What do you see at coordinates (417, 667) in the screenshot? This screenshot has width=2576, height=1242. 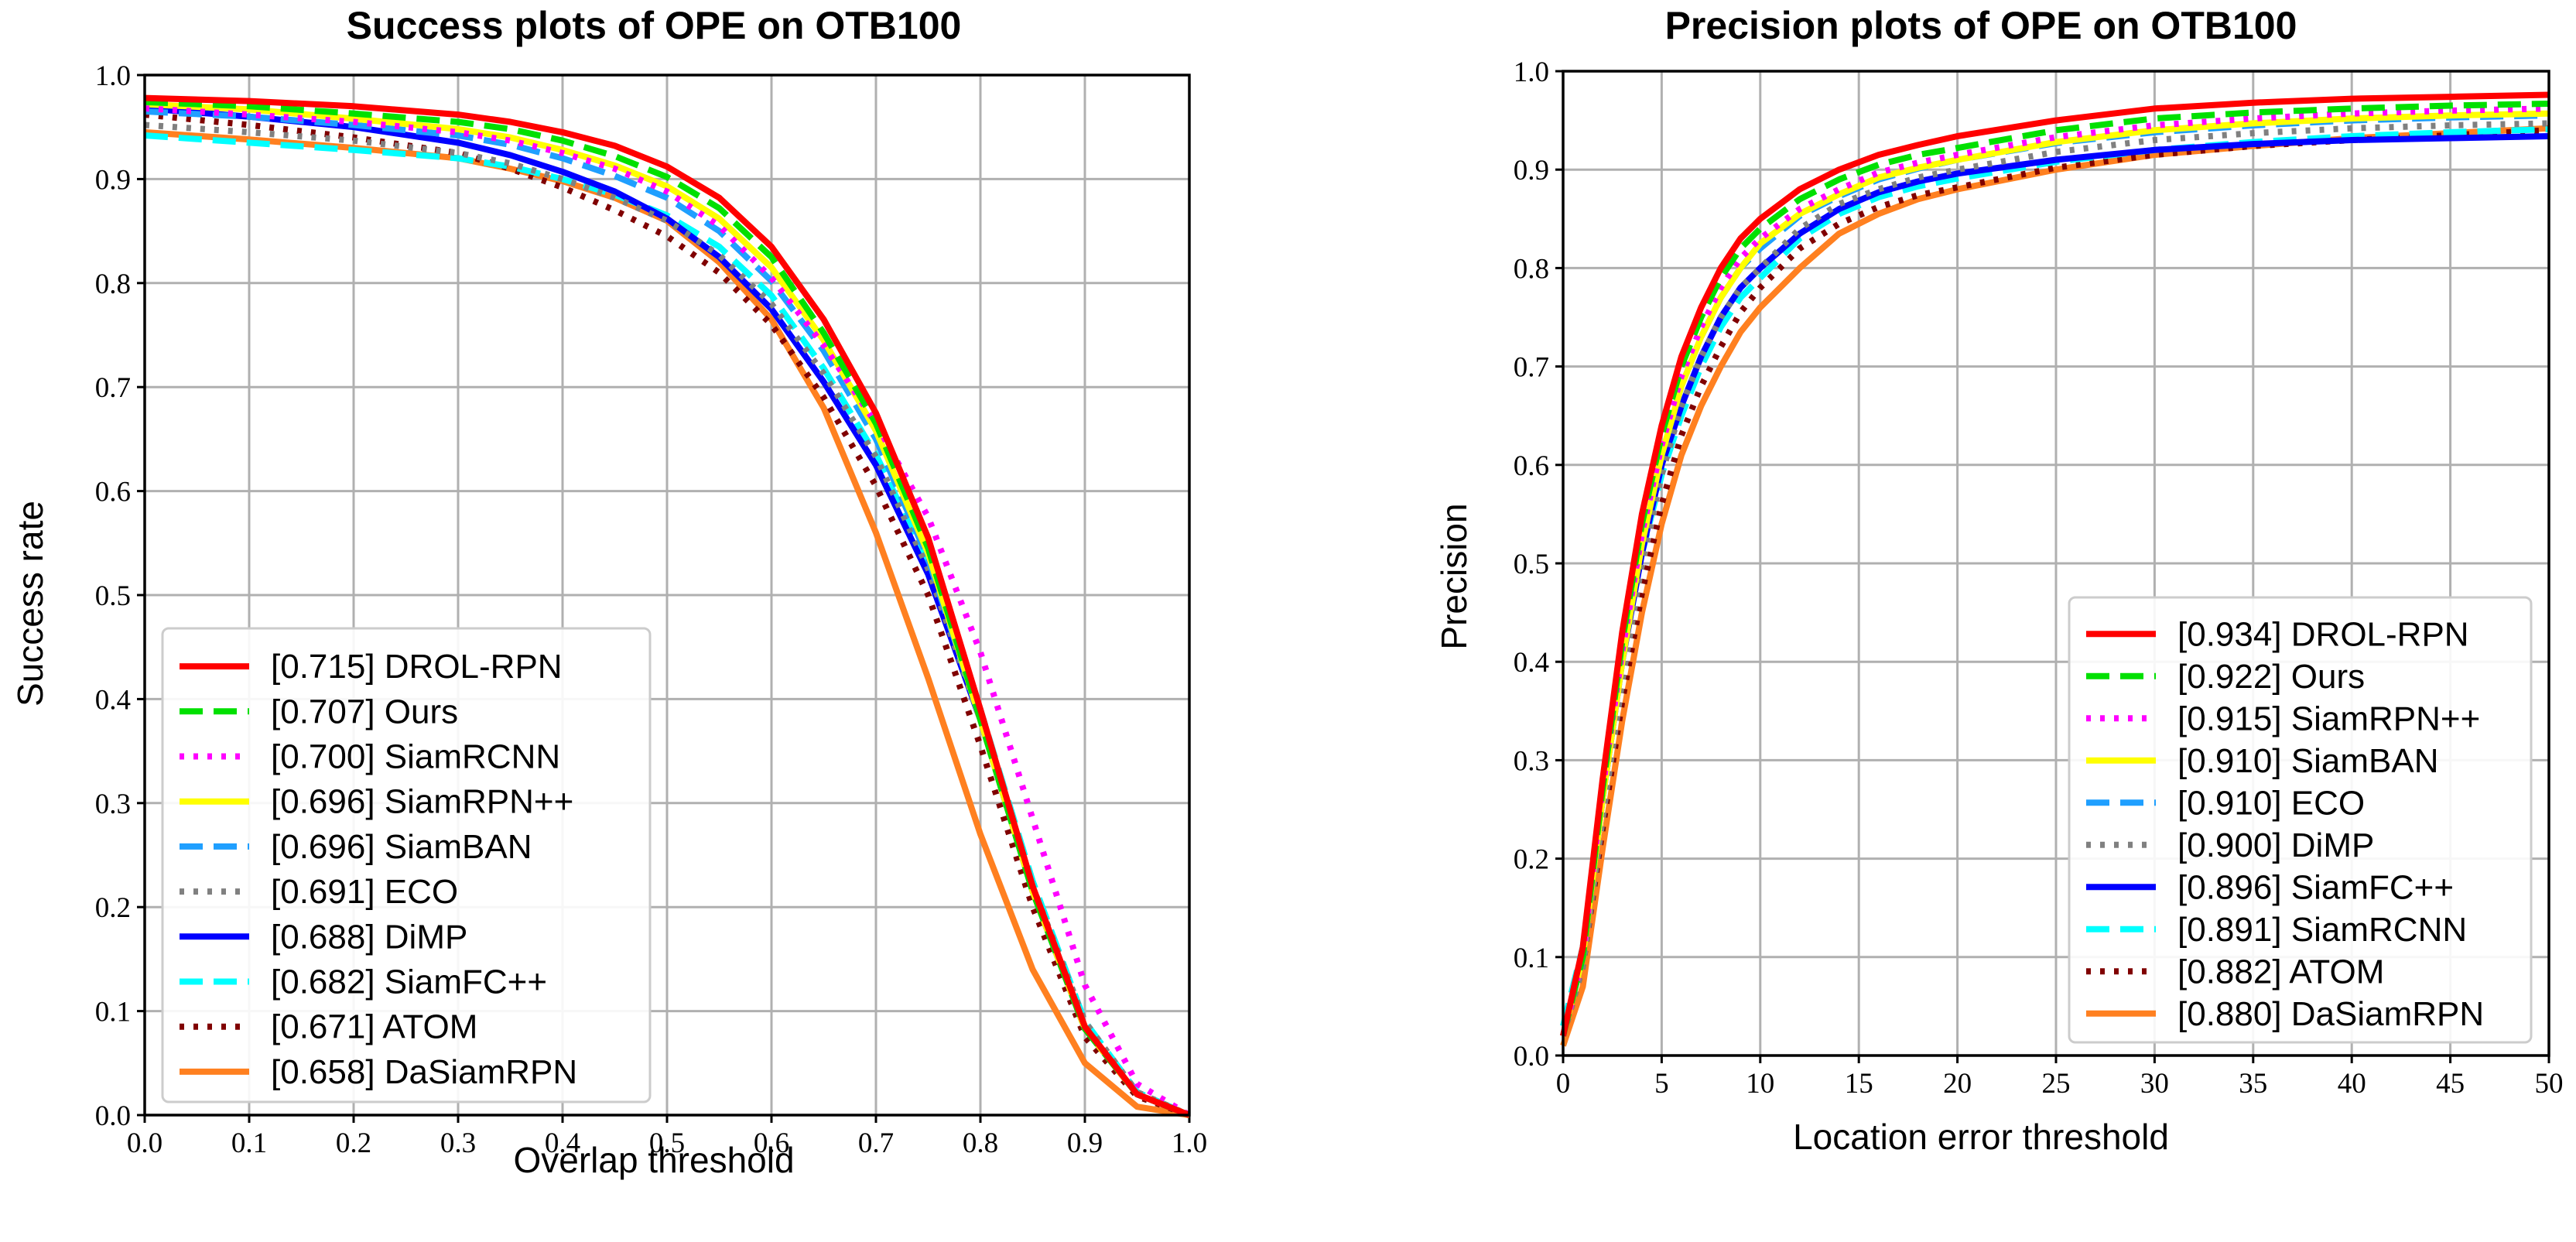 I see `success-legend-label-0: [0.715] DROL-RPN` at bounding box center [417, 667].